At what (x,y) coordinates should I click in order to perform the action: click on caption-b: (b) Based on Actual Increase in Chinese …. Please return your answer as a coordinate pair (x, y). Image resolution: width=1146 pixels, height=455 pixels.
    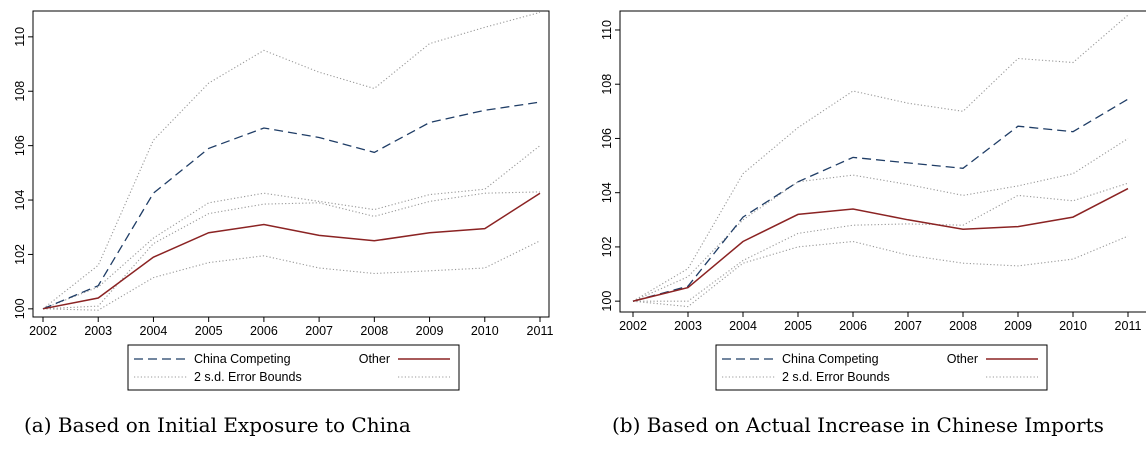
    Looking at the image, I should click on (858, 425).